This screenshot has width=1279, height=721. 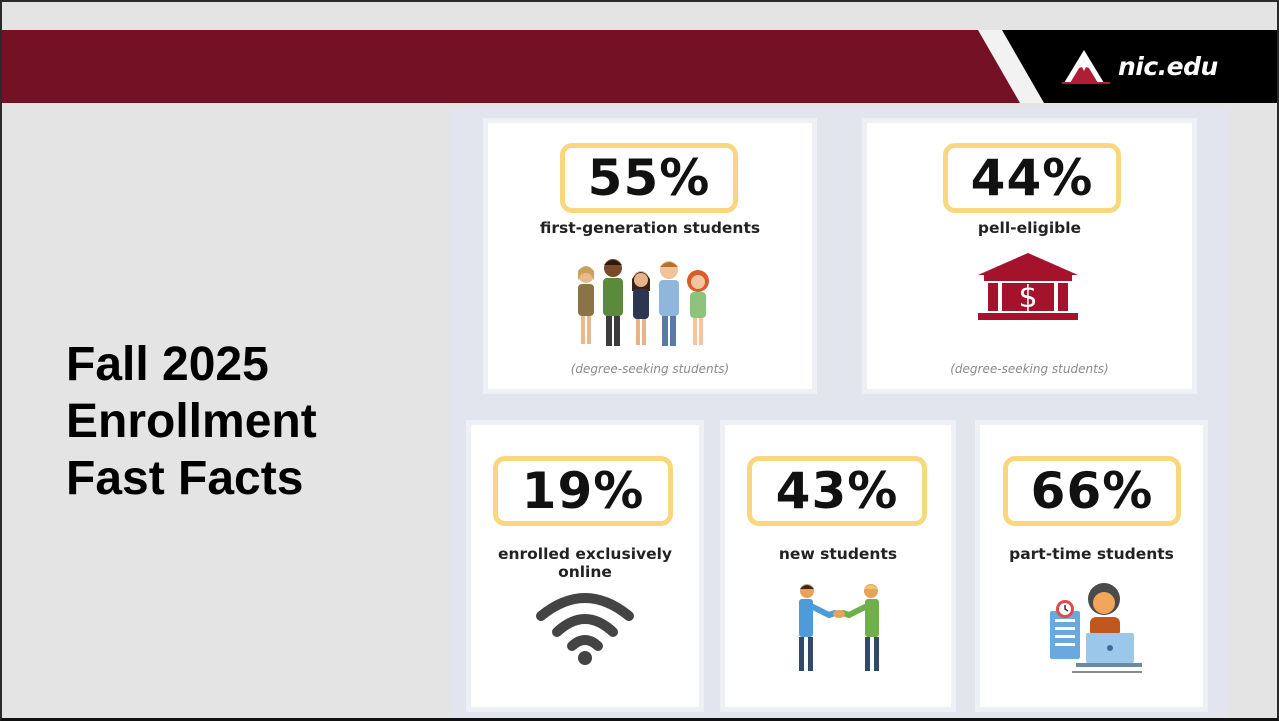 I want to click on handshake-icon, so click(x=839, y=627).